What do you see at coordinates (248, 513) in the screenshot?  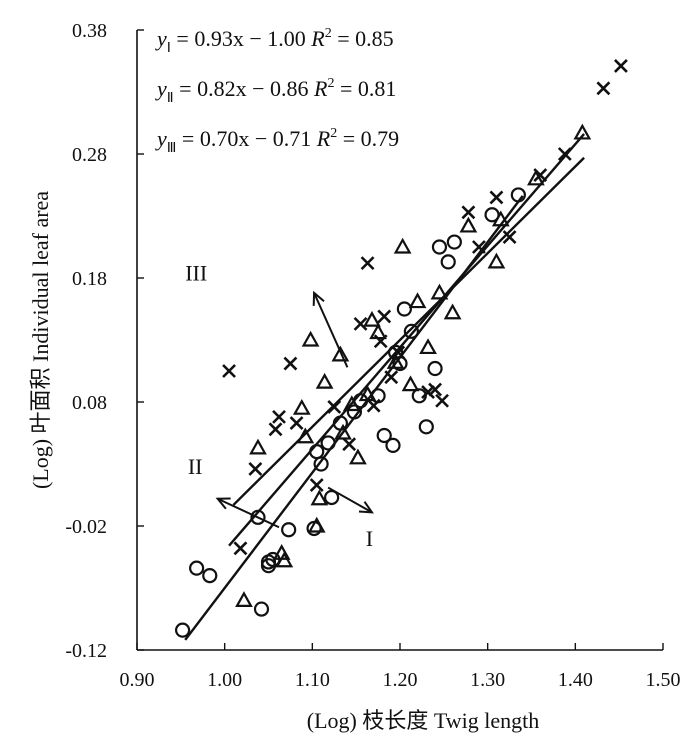 I see `annotation-arrow-II` at bounding box center [248, 513].